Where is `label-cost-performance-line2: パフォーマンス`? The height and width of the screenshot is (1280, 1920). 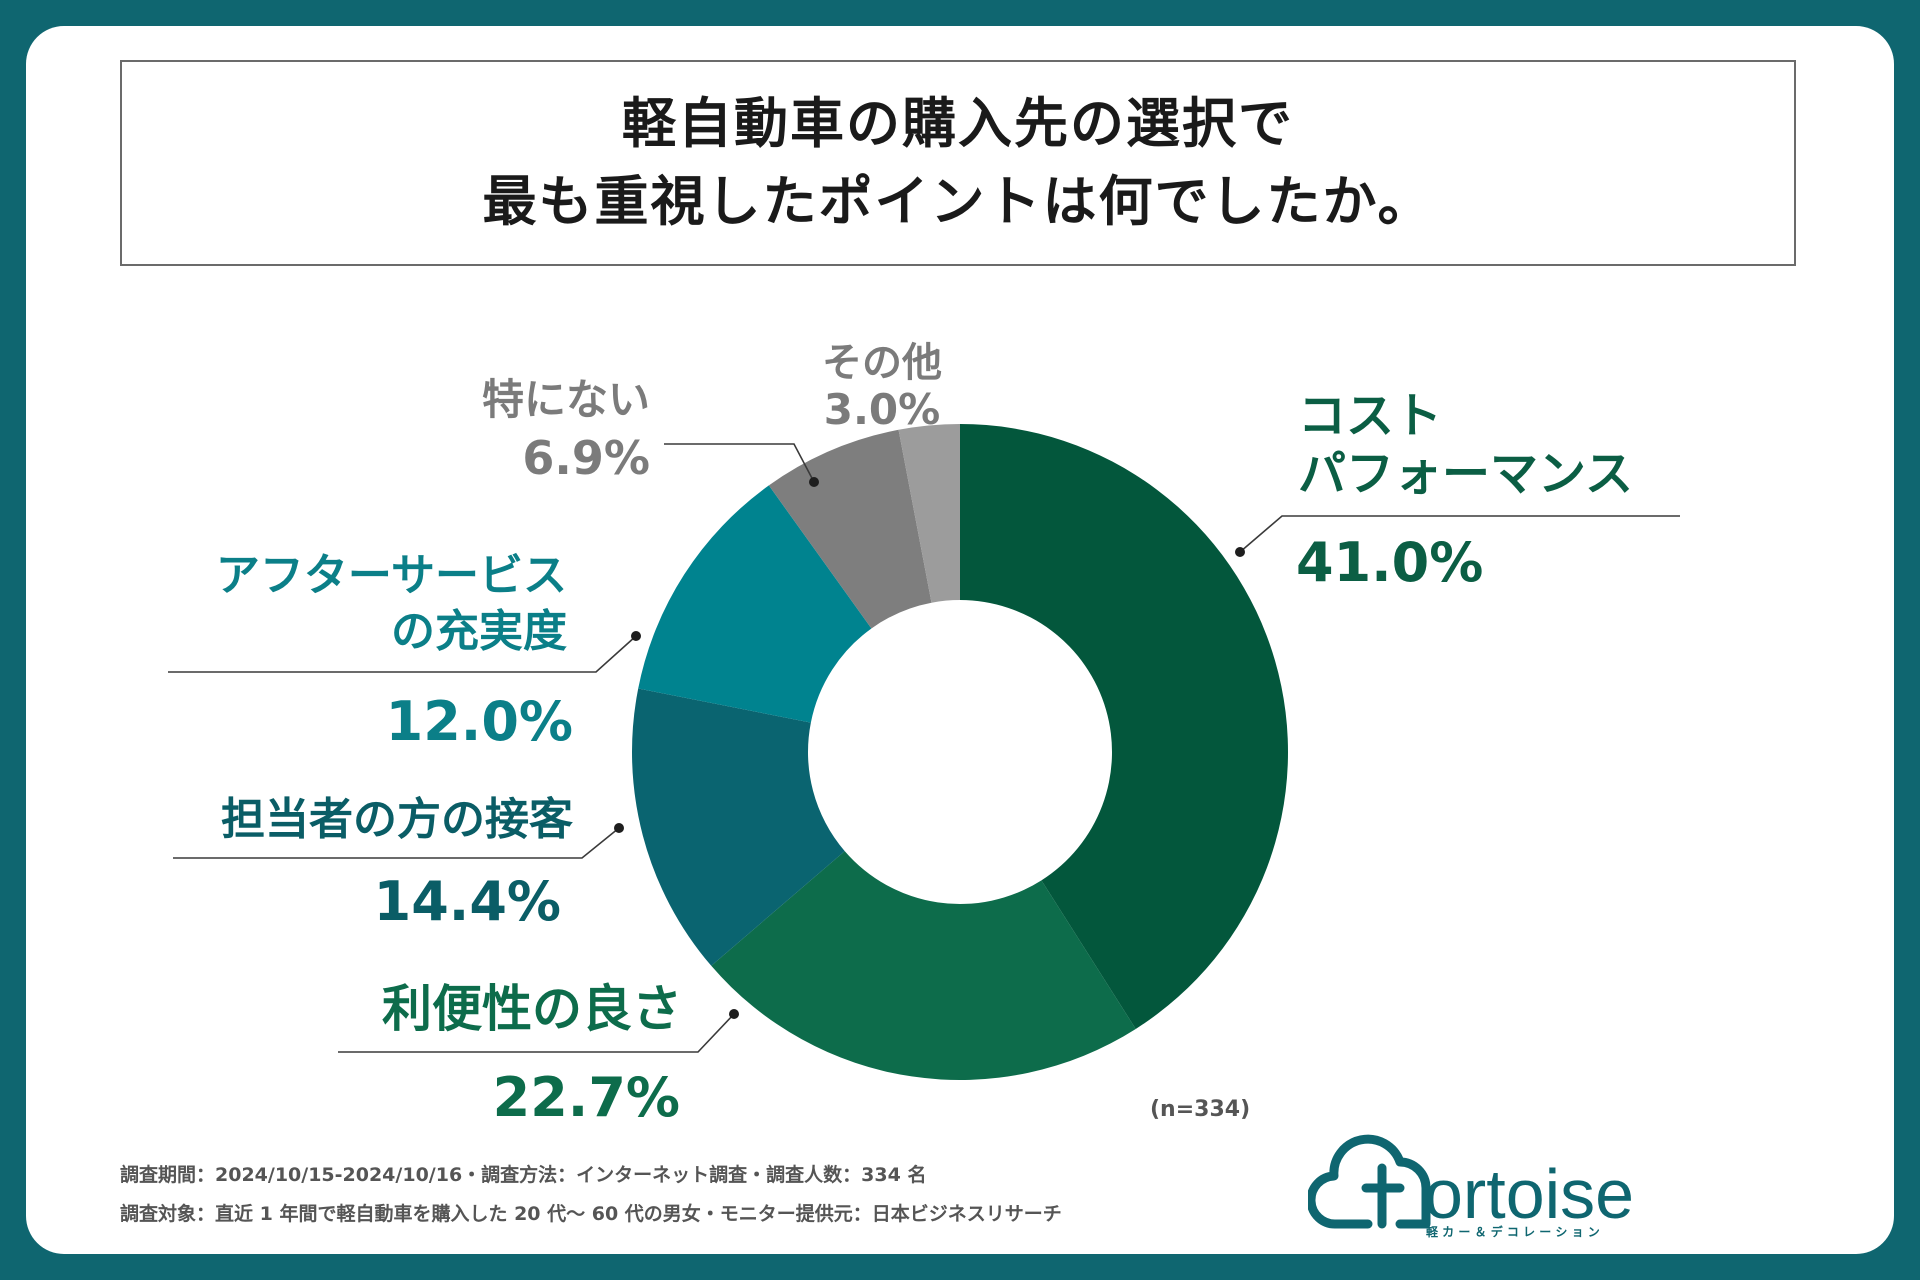 label-cost-performance-line2: パフォーマンス is located at coordinates (1465, 474).